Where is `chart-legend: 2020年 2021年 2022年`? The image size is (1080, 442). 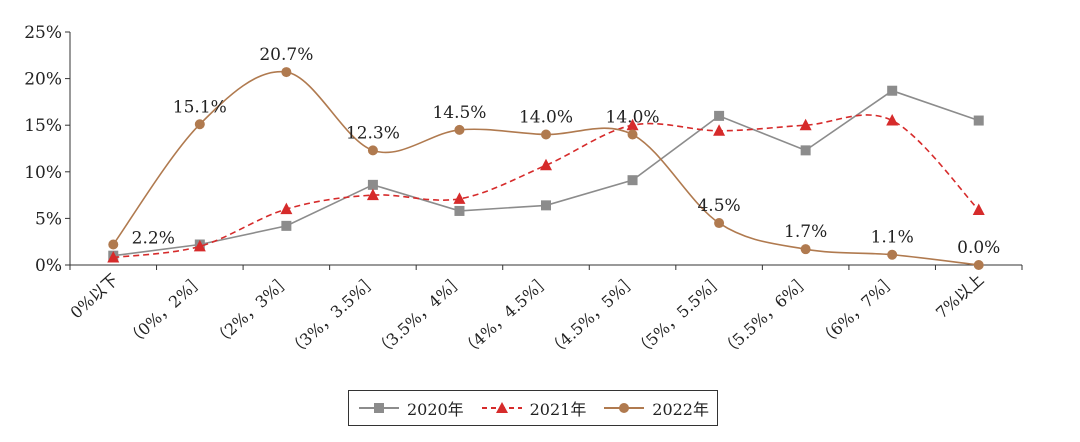
chart-legend: 2020年 2021年 2022年 is located at coordinates (533, 408).